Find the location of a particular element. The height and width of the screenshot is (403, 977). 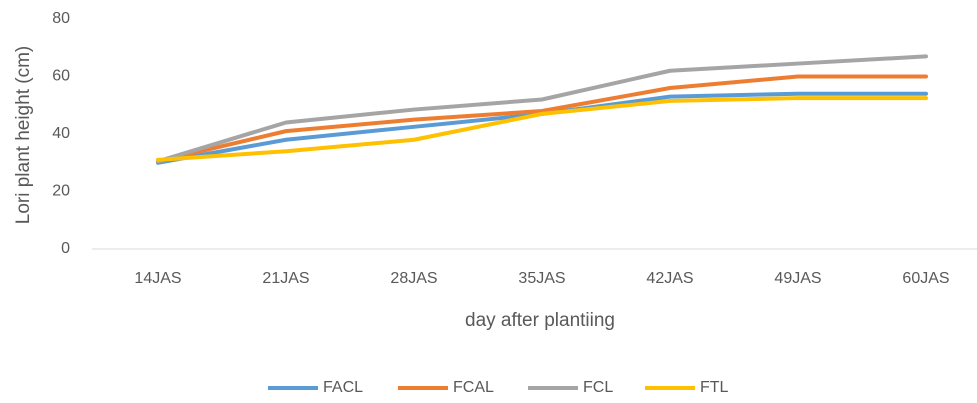

legend-label: FTL is located at coordinates (714, 387).